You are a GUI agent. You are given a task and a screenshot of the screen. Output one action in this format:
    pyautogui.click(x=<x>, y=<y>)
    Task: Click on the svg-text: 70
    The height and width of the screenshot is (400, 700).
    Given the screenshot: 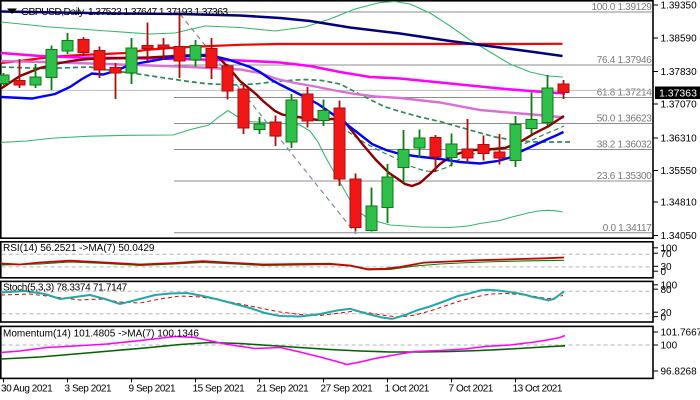 What is the action you would take?
    pyautogui.click(x=667, y=254)
    